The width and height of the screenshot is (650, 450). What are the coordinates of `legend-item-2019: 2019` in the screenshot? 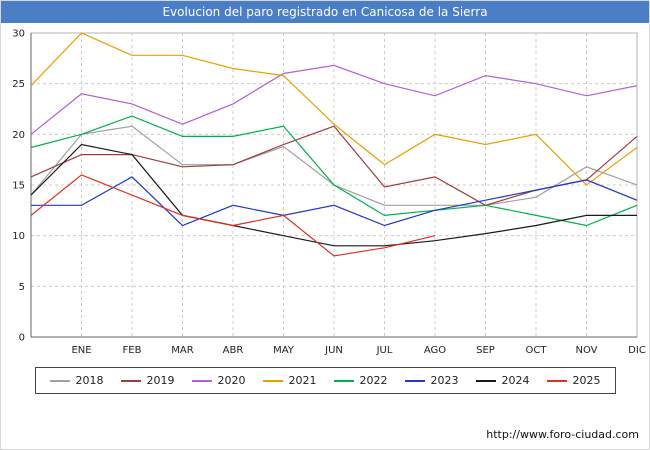 It's located at (147, 380).